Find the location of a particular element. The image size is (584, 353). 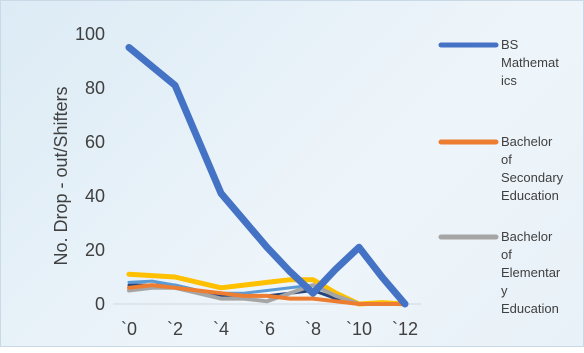

y-tick-label: 60 is located at coordinates (95, 142).